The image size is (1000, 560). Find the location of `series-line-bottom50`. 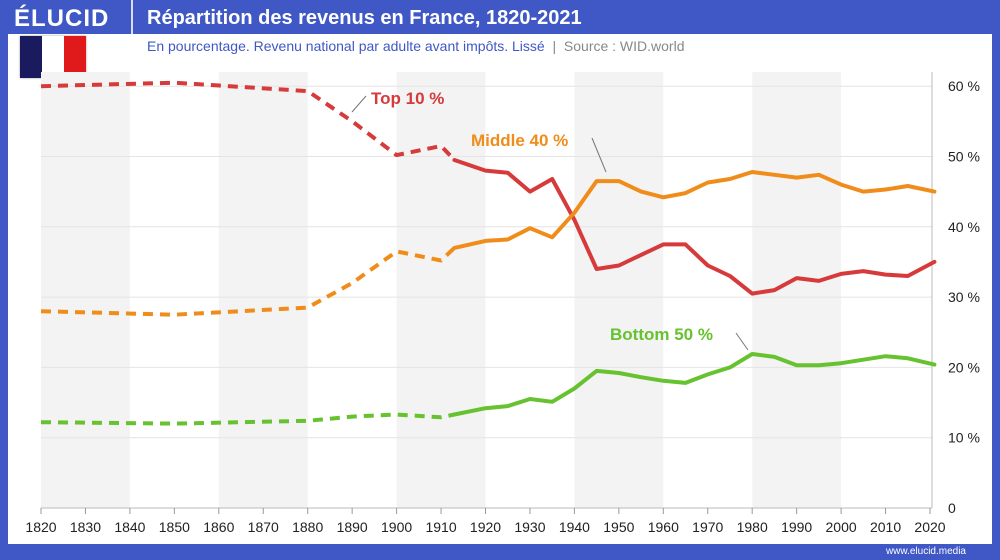

series-line-bottom50 is located at coordinates (694, 384).